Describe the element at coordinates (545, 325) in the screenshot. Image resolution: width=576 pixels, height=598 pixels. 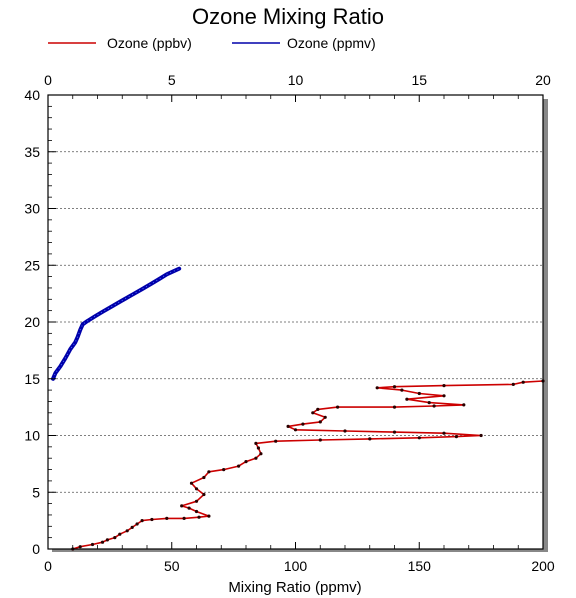
I see `plot-shadow-right` at that location.